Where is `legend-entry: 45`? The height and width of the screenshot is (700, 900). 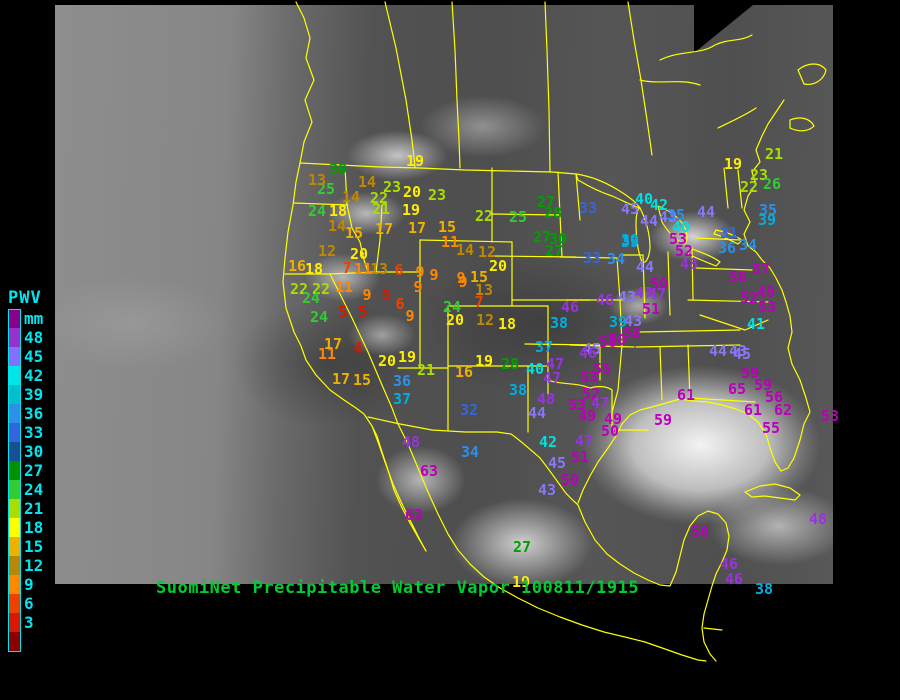 legend-entry: 45 is located at coordinates (25, 356).